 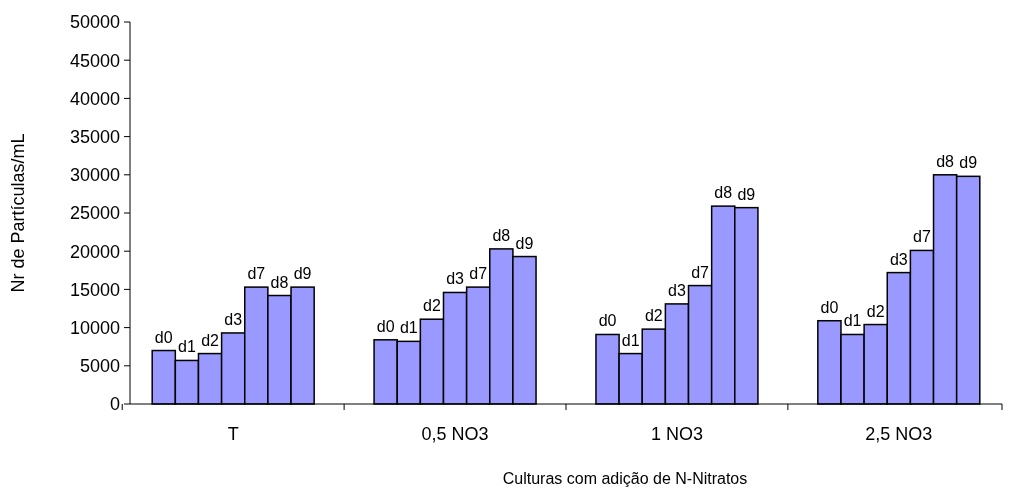 What do you see at coordinates (94, 60) in the screenshot?
I see `y-tick-label: 45000` at bounding box center [94, 60].